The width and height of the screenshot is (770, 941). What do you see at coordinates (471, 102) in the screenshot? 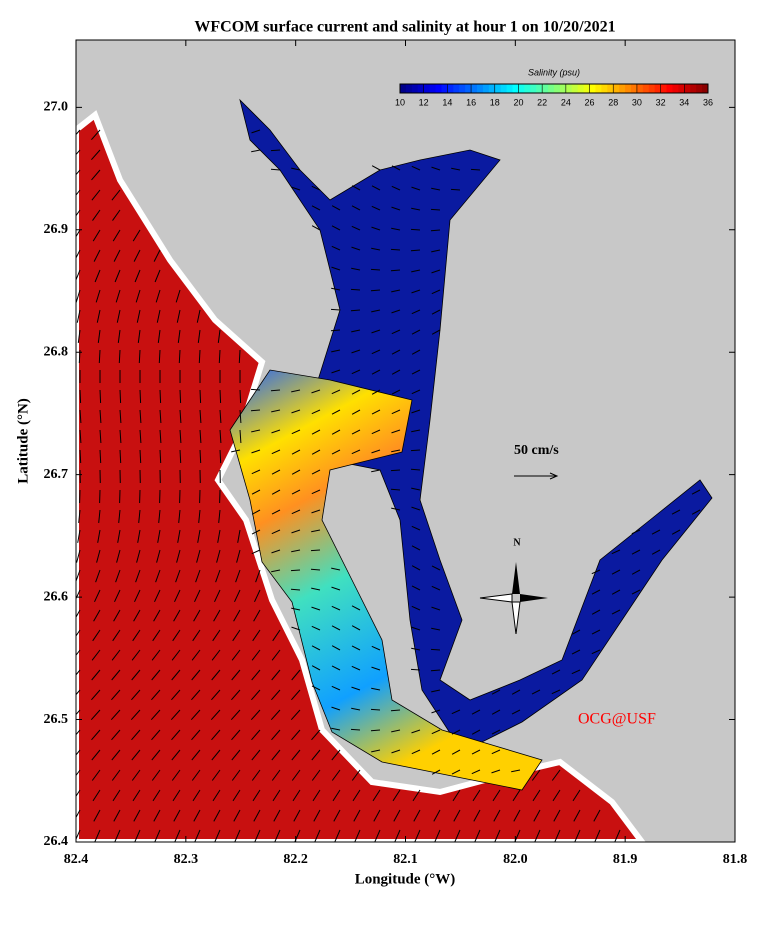
I see `colorbar-tick-label: 16` at bounding box center [471, 102].